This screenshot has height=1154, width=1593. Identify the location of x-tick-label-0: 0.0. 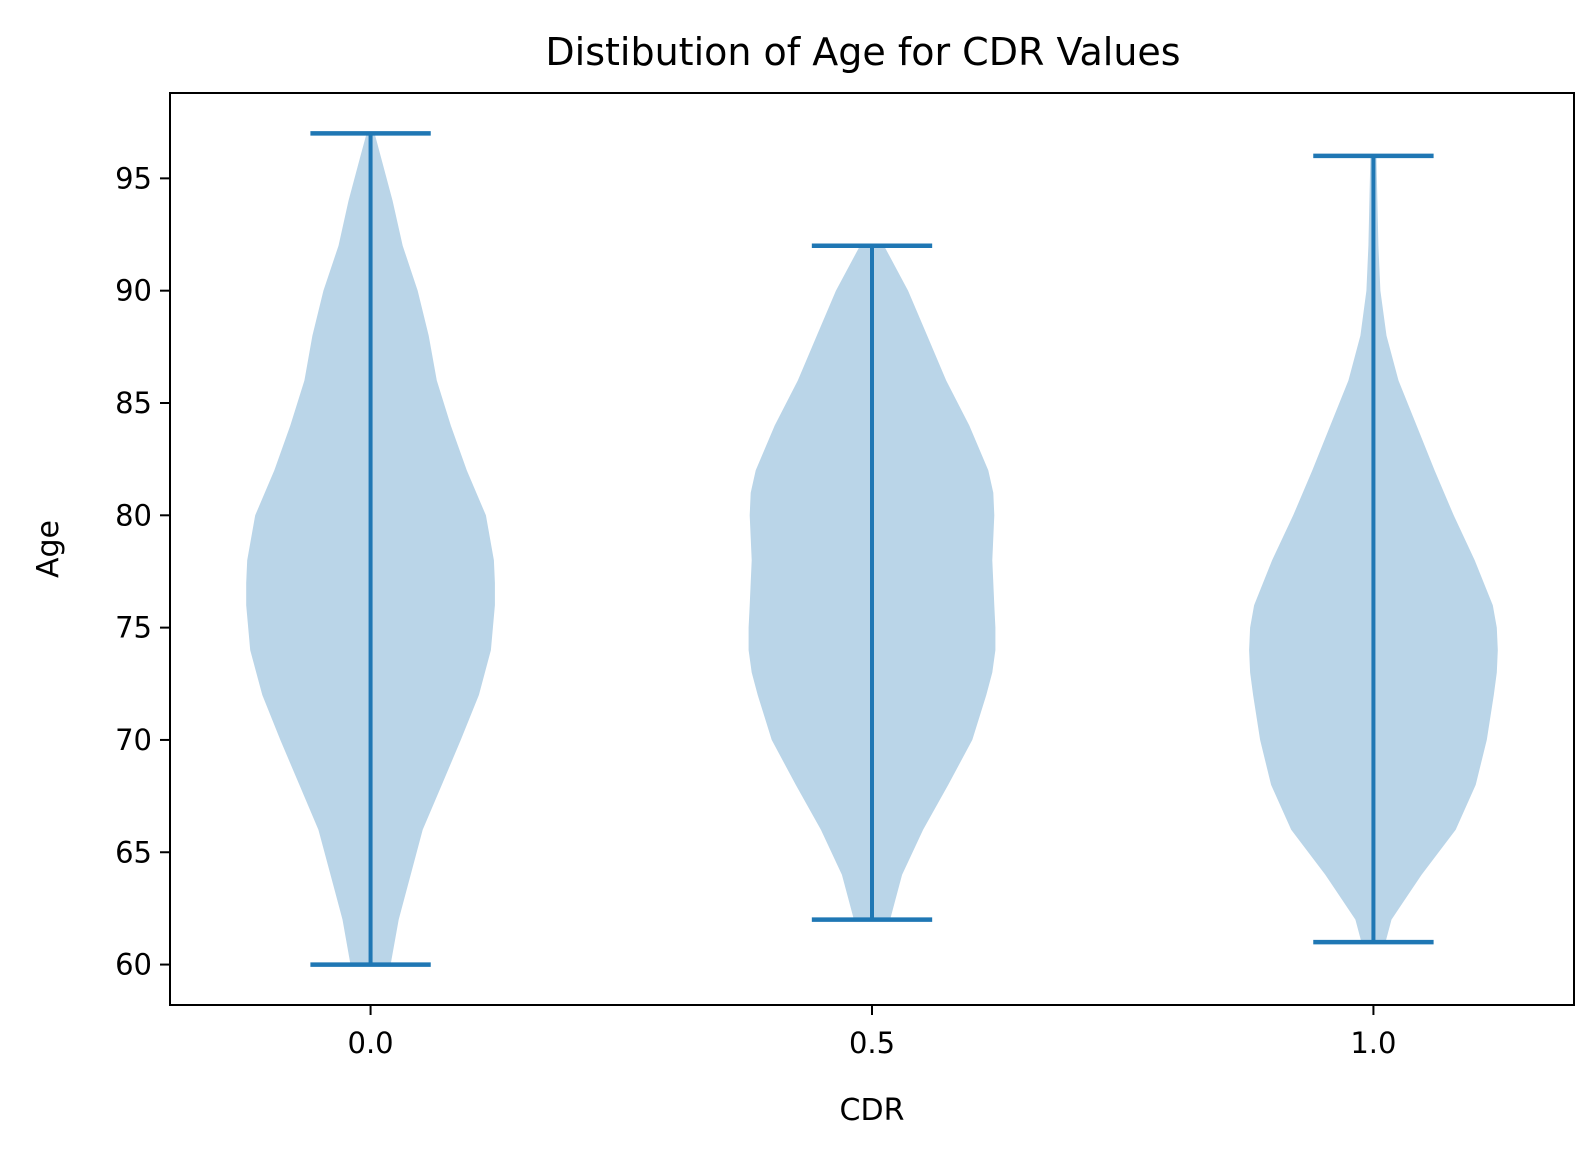
(371, 1043).